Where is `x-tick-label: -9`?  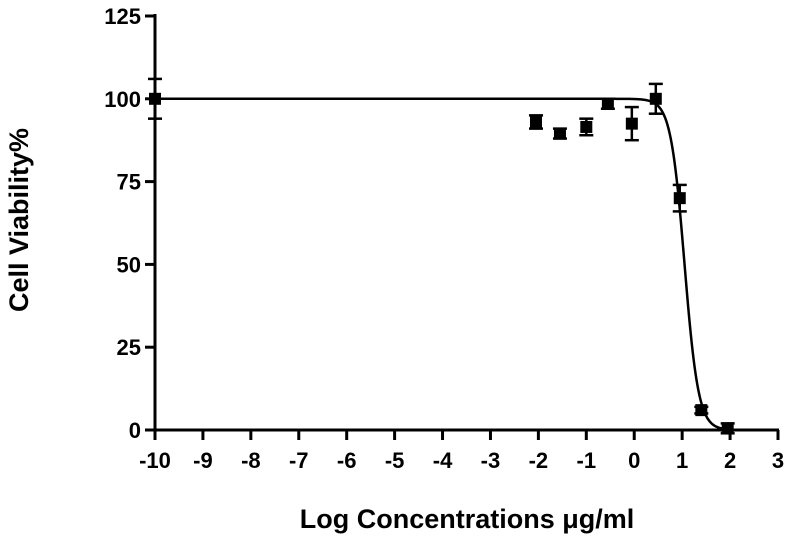
x-tick-label: -9 is located at coordinates (203, 460).